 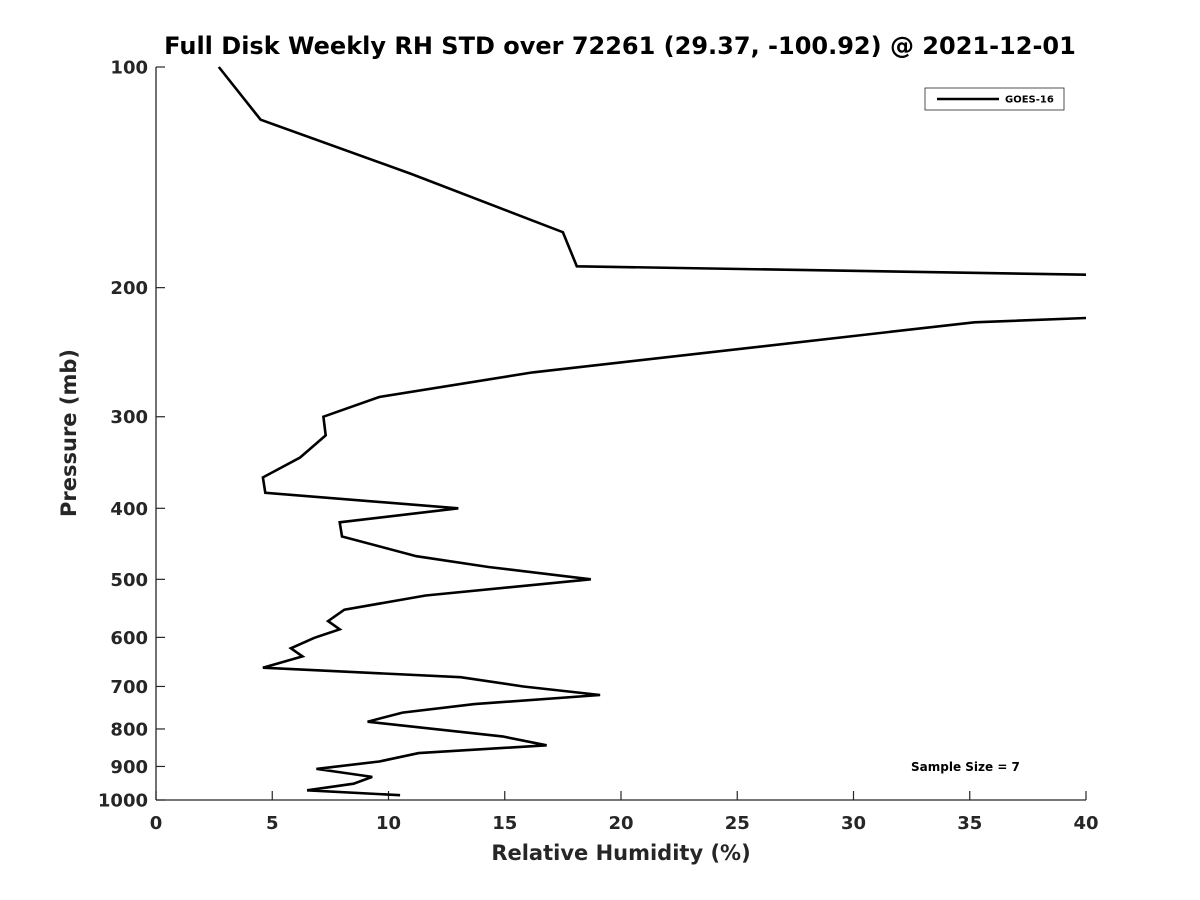 I want to click on x-tick-label: 40, so click(x=1085, y=823).